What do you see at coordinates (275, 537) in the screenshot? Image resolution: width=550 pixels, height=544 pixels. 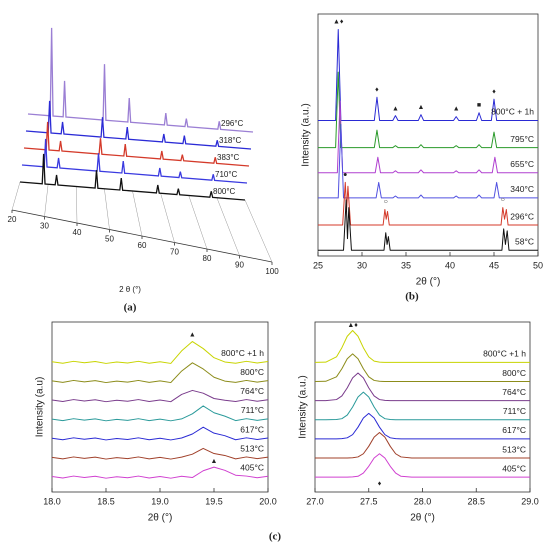 I see `caption: (c)` at bounding box center [275, 537].